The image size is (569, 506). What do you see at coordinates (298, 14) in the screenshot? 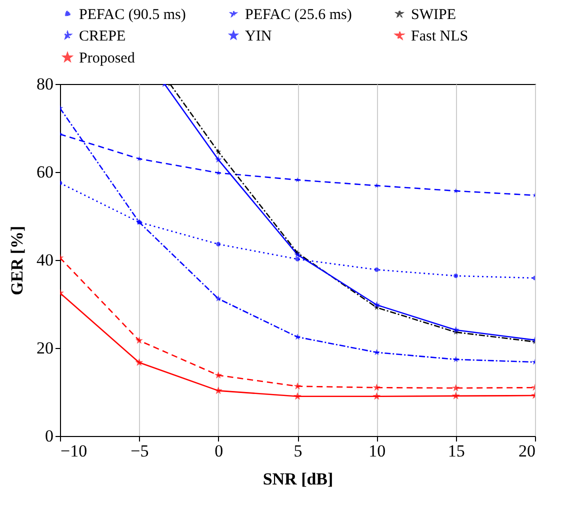
I see `legend-label: PEFAC (25.6 ms)` at bounding box center [298, 14].